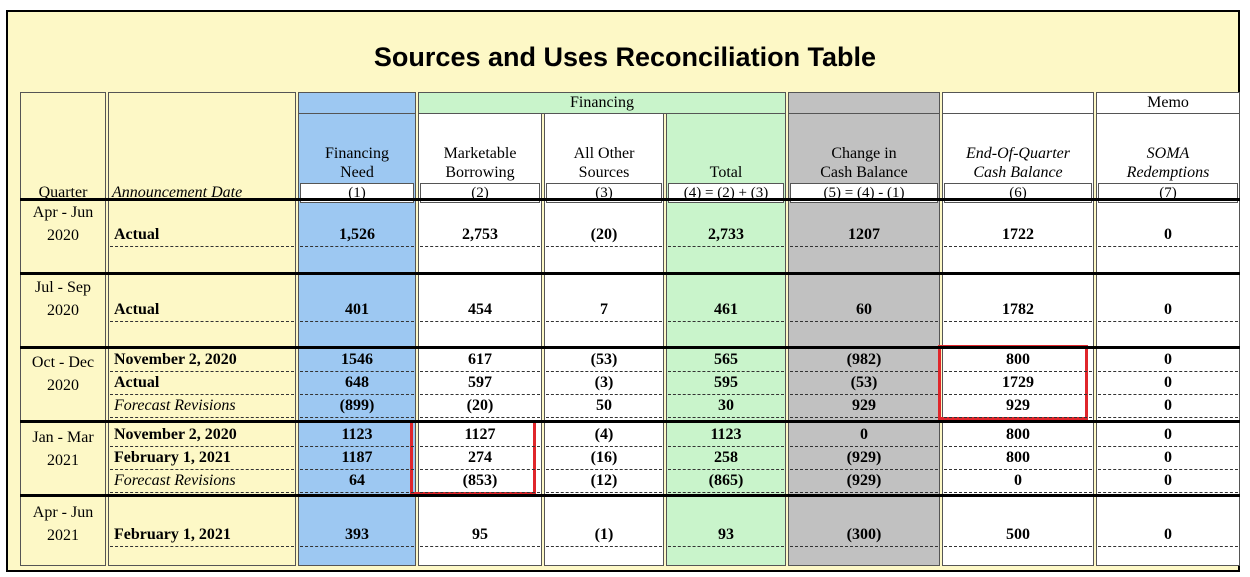  What do you see at coordinates (604, 458) in the screenshot?
I see `table-cell: (16)` at bounding box center [604, 458].